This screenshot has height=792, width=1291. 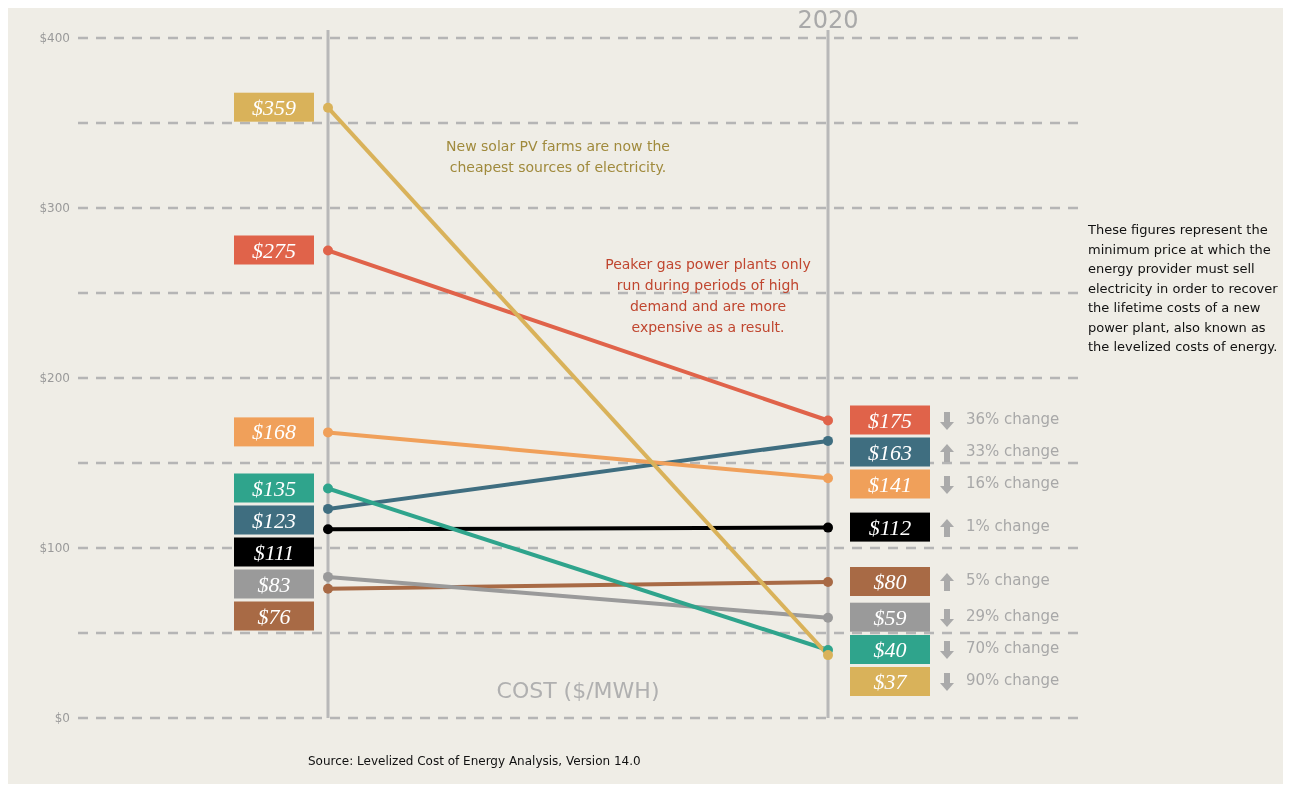 What do you see at coordinates (890, 484) in the screenshot?
I see `data-label: $141` at bounding box center [890, 484].